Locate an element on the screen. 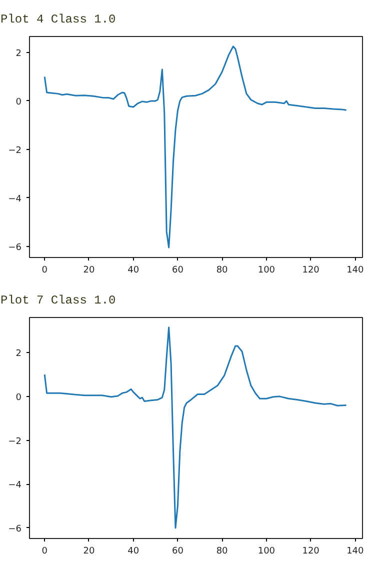 The height and width of the screenshot is (562, 366). chart-title: Plot 4 Class 1.0 is located at coordinates (58, 19).